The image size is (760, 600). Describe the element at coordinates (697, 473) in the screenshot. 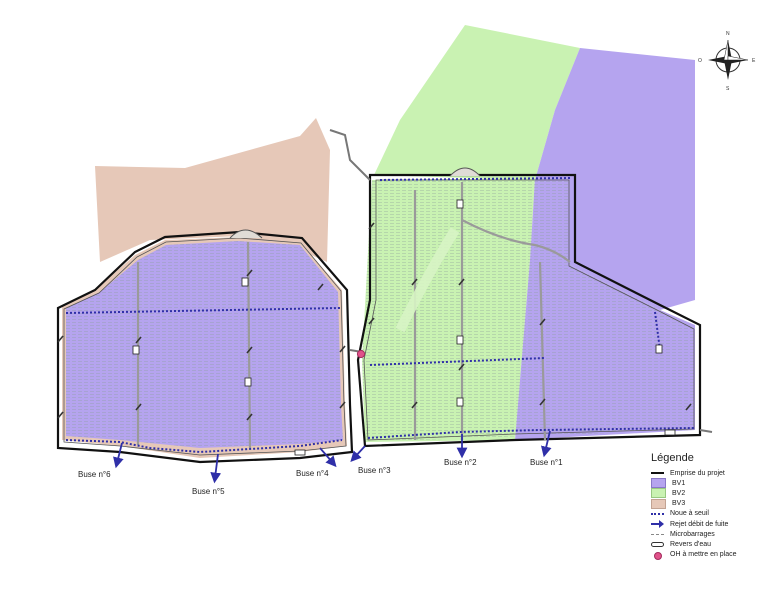

I see `legend-label: Emprise du projet` at that location.